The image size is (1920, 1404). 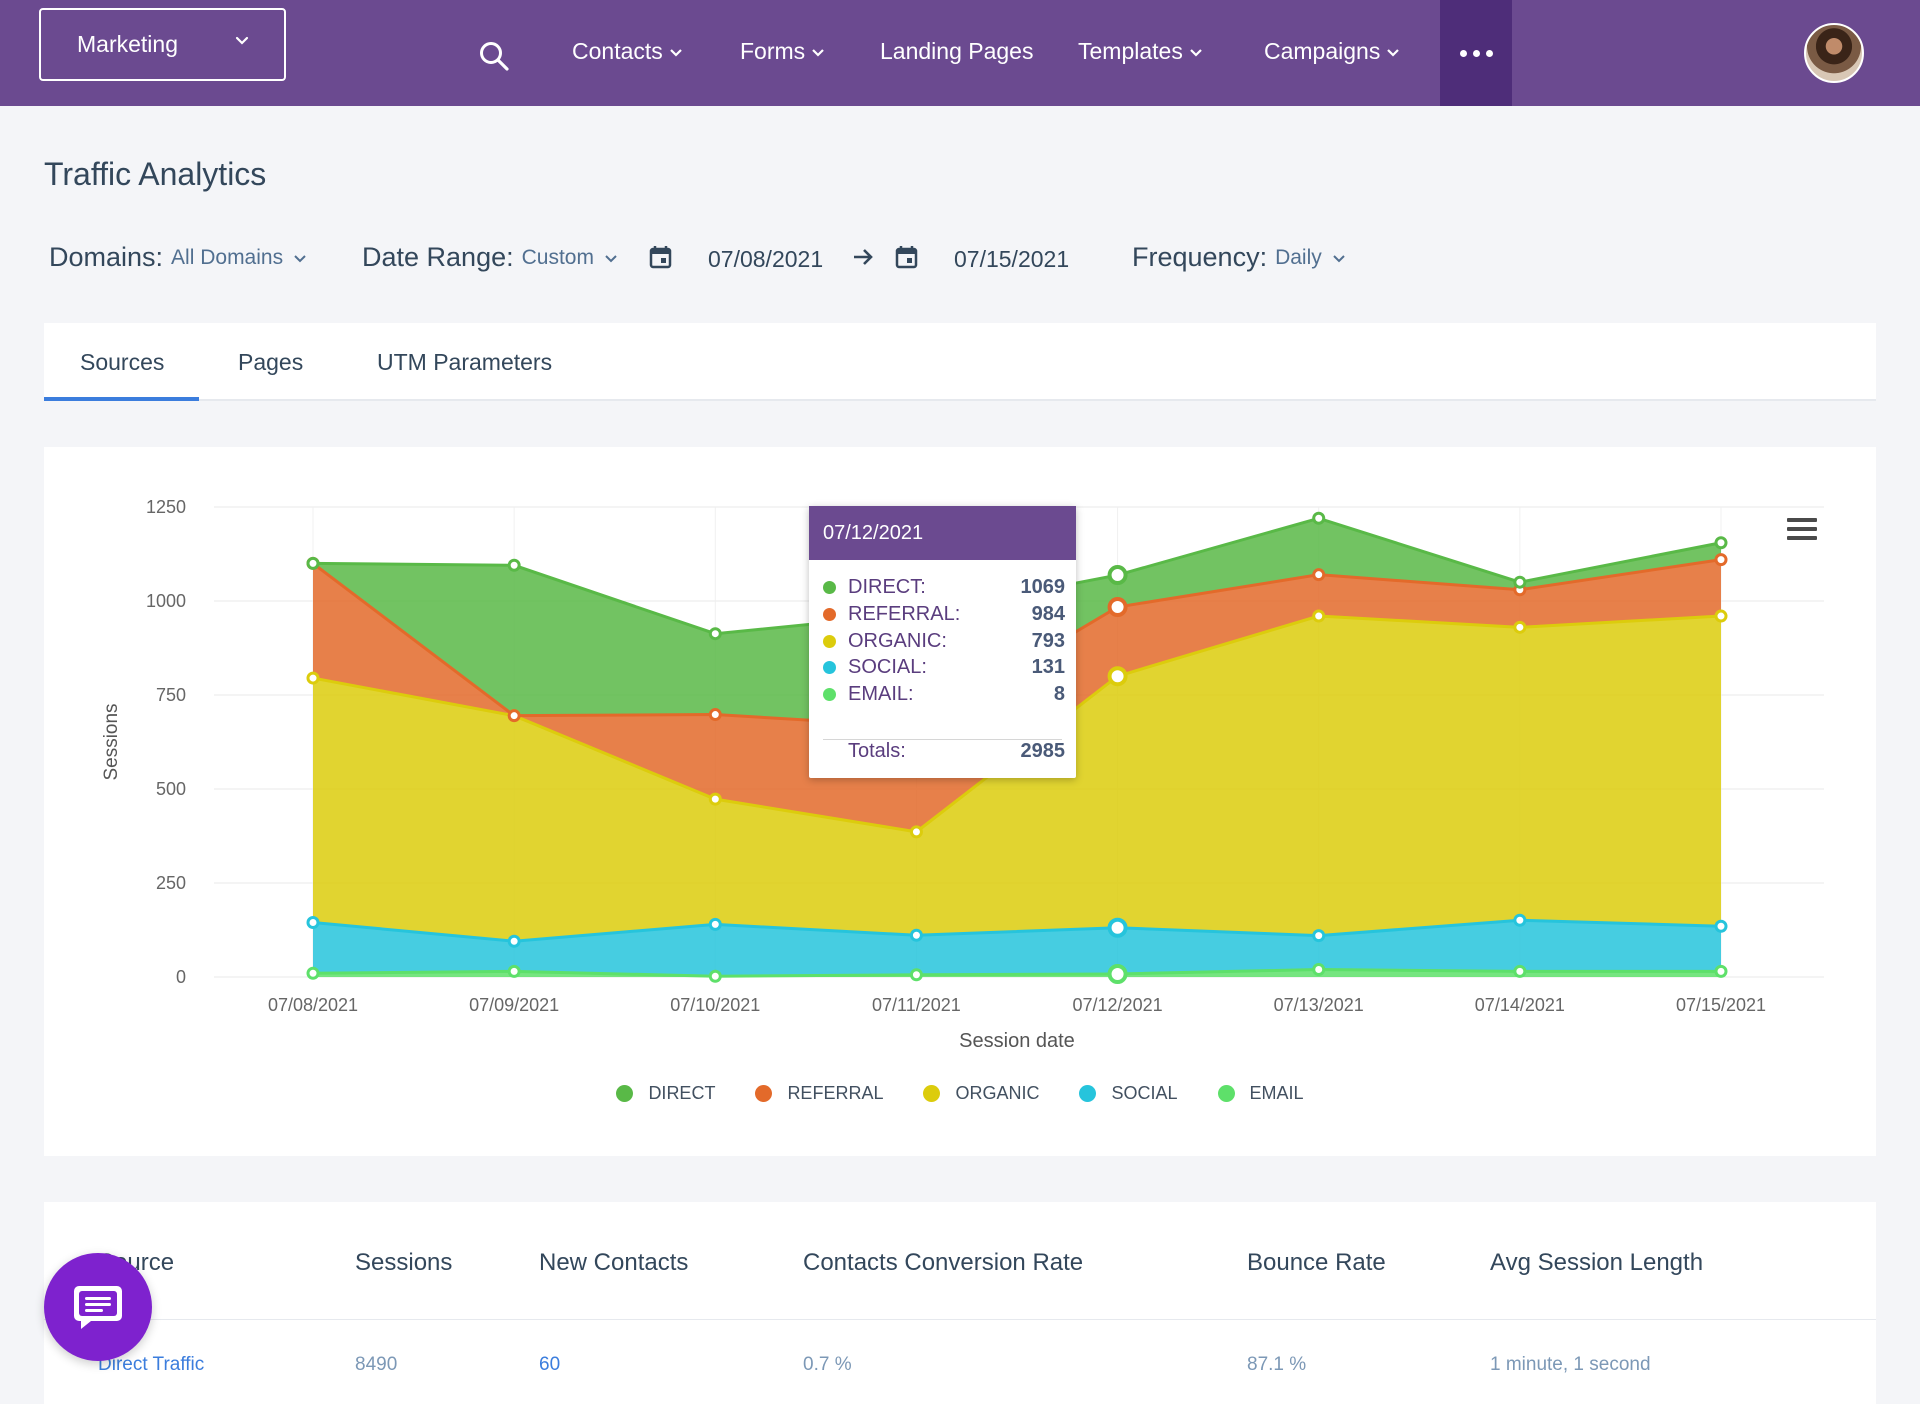 I want to click on domains-filter: Domains: All Domains, so click(x=178, y=257).